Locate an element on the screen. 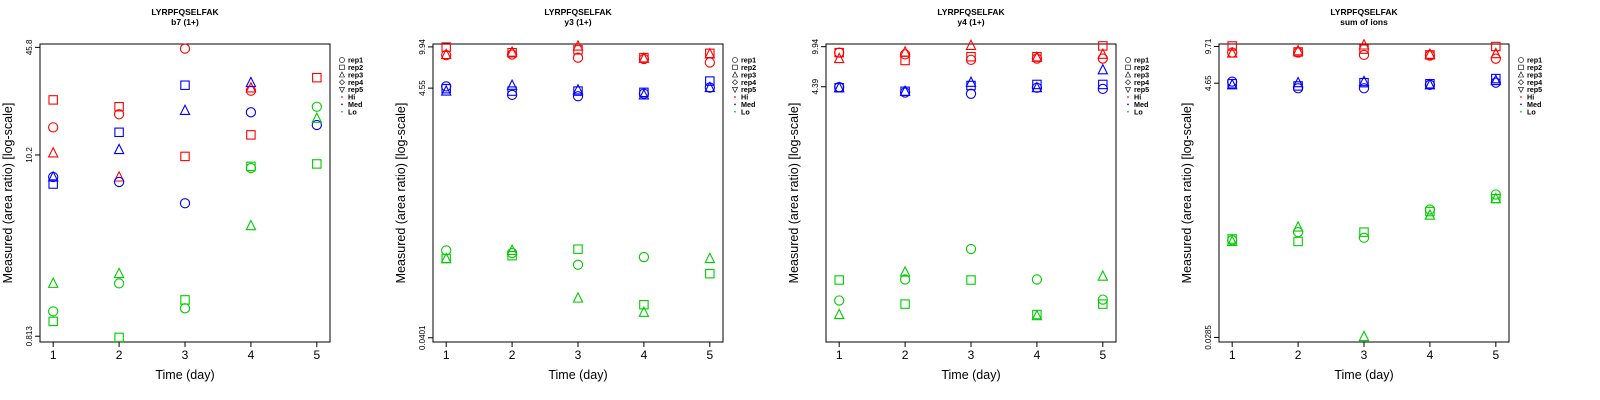 This screenshot has width=1600, height=400. chart-subtitle: b7 (1+) is located at coordinates (185, 22).